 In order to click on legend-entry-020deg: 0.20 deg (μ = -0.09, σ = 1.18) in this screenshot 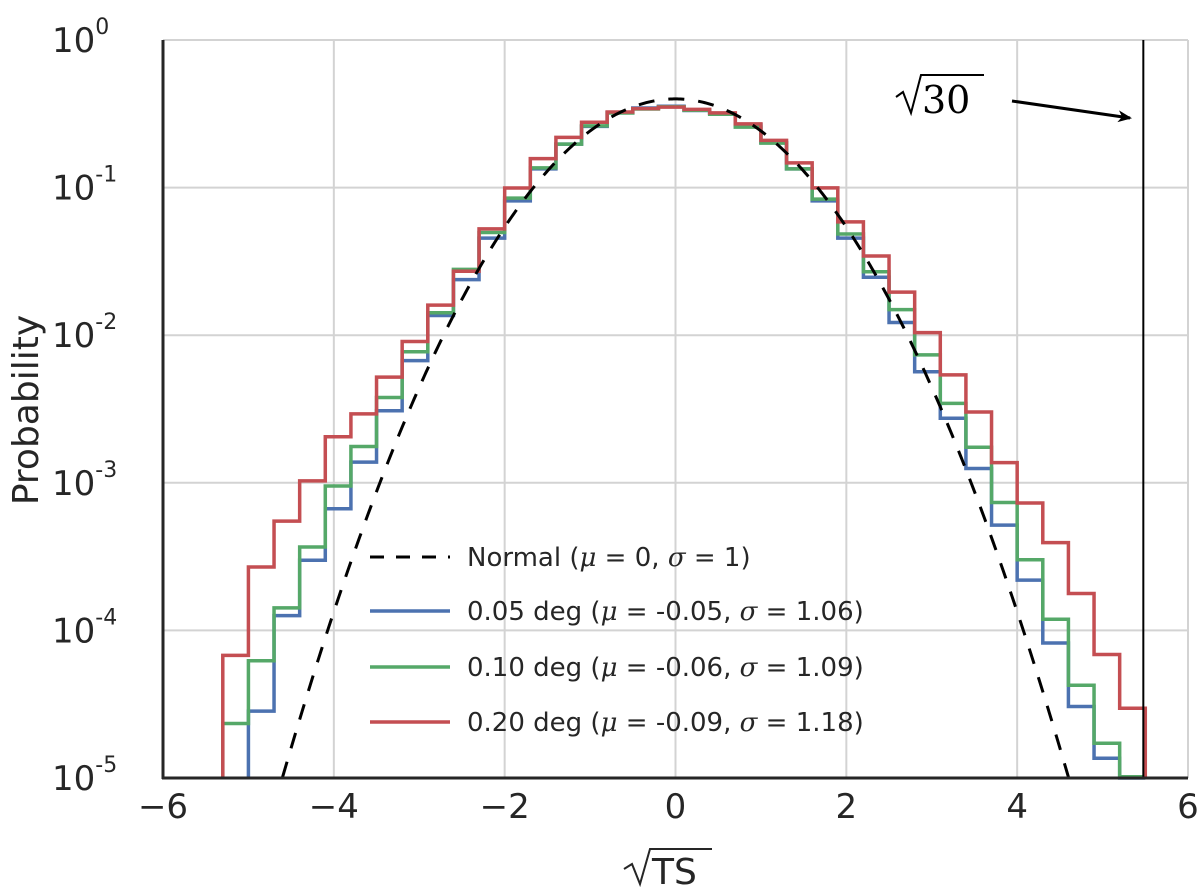, I will do `click(617, 723)`.